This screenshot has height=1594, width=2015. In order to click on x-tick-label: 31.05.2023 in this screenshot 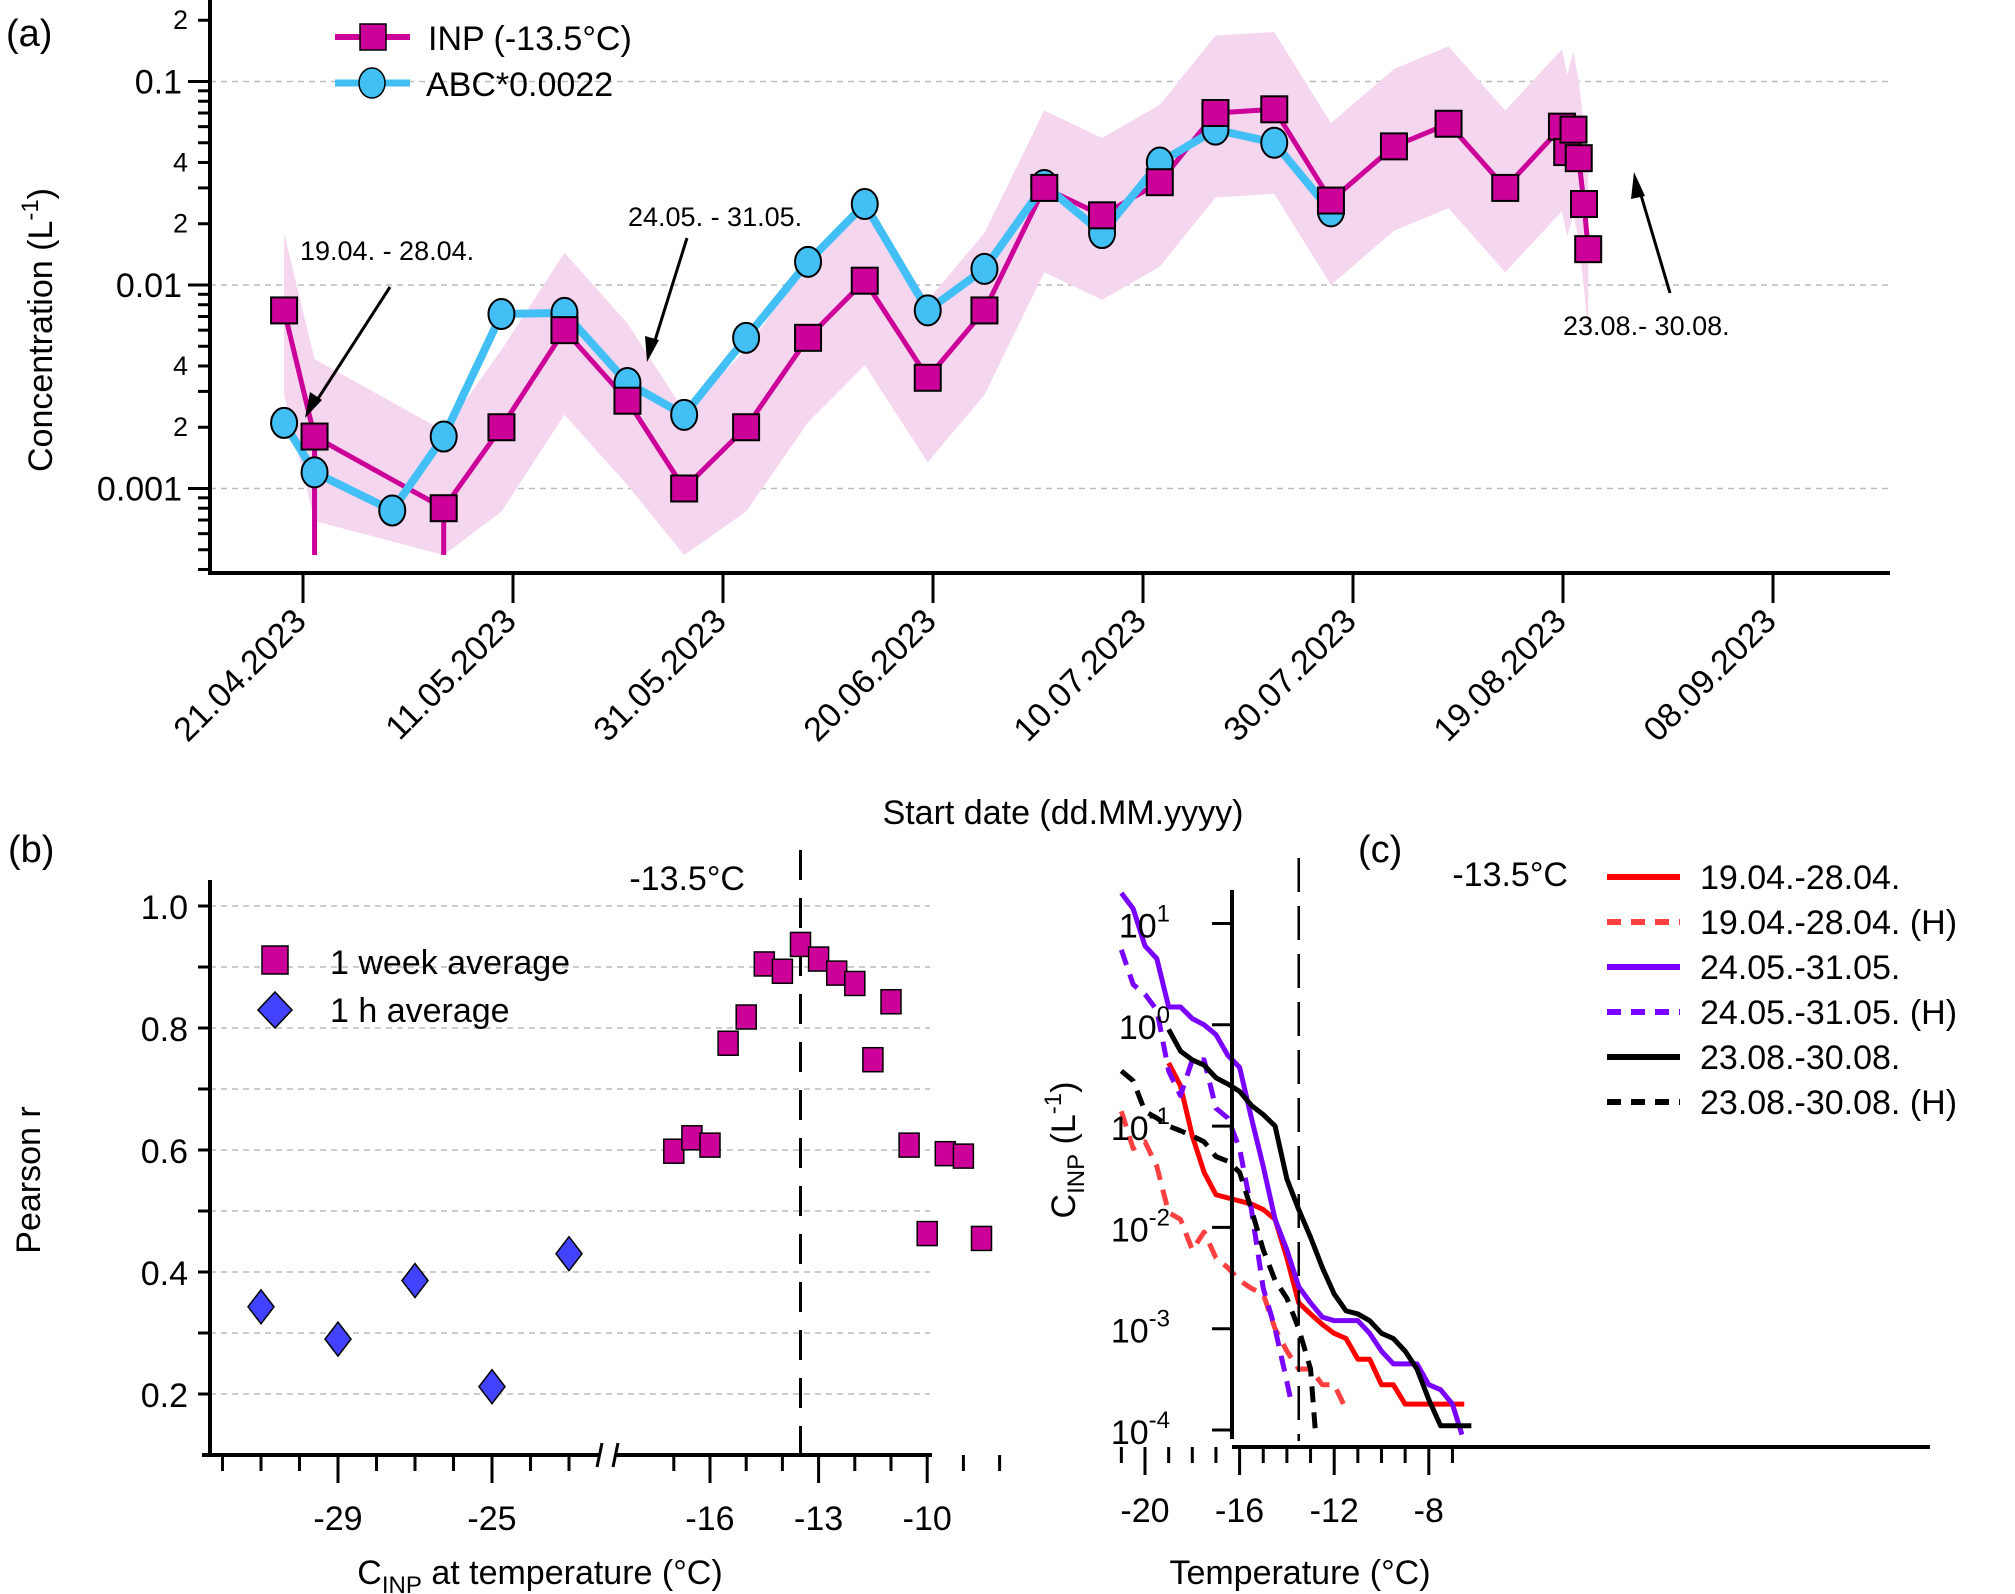, I will do `click(659, 675)`.